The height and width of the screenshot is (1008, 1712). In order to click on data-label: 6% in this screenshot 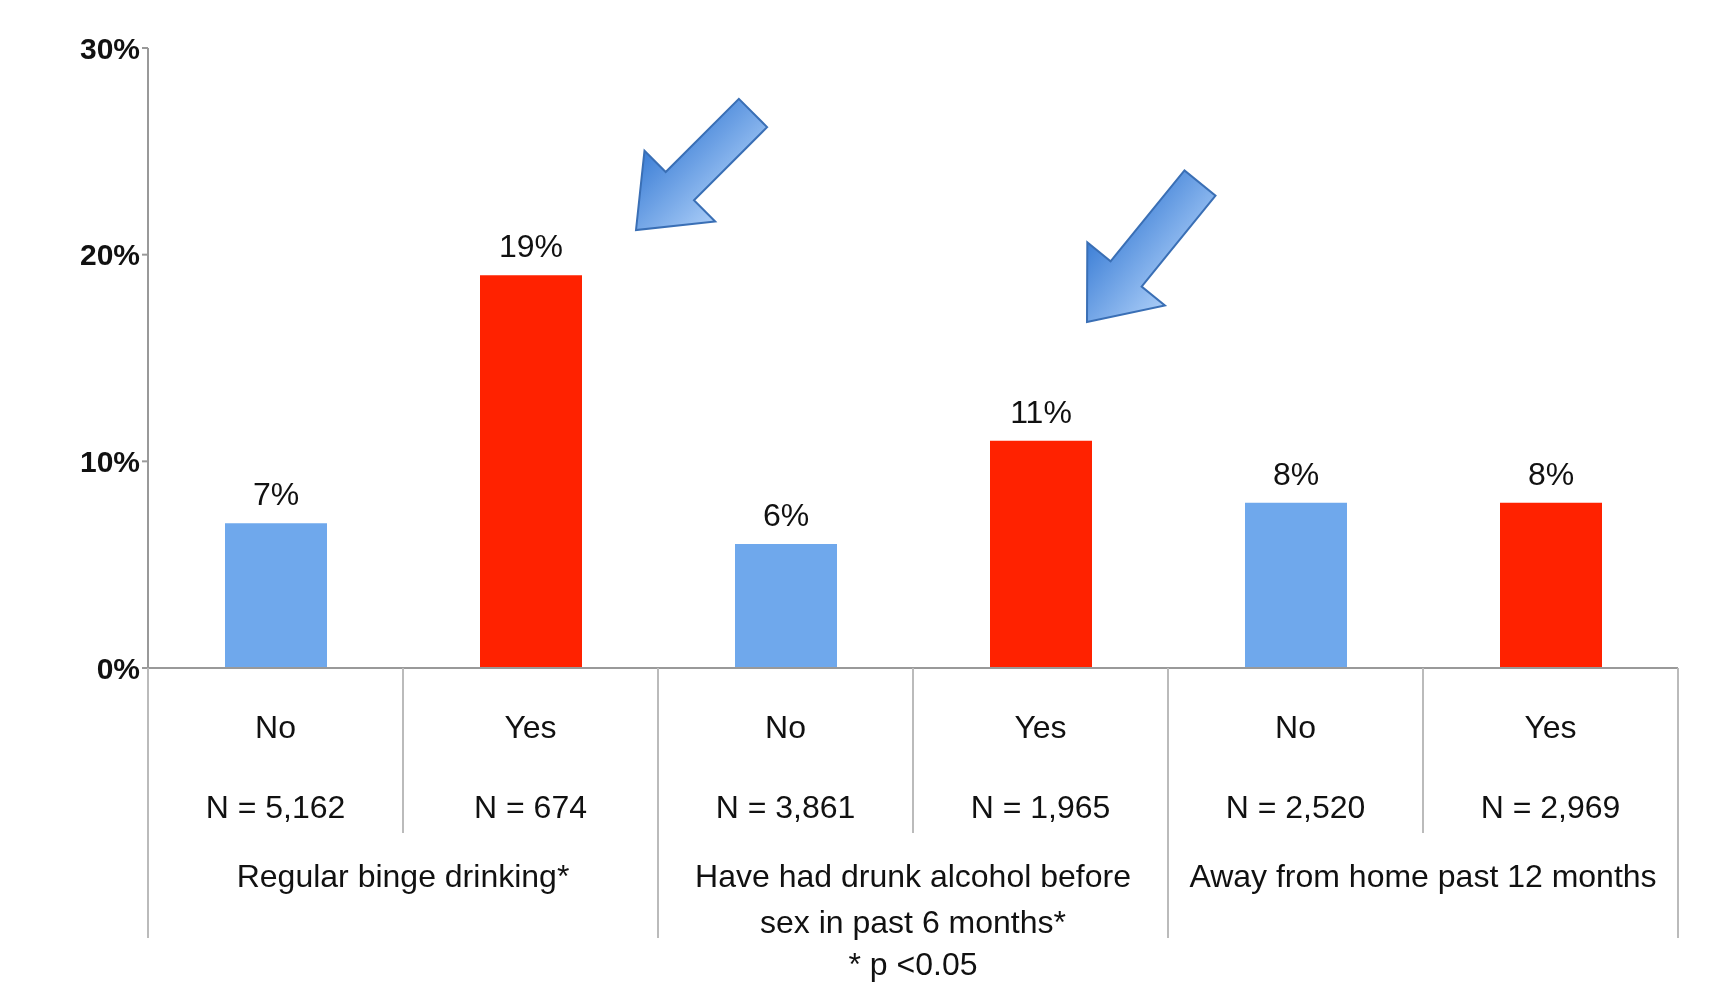, I will do `click(786, 515)`.